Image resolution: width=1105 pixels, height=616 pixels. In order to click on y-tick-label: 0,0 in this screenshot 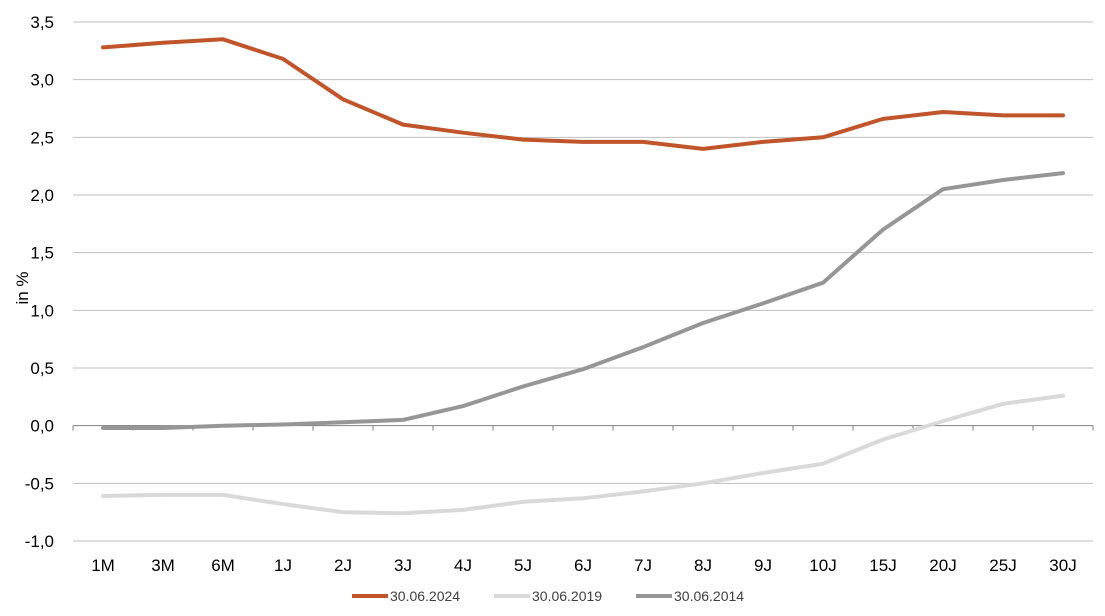, I will do `click(42, 426)`.